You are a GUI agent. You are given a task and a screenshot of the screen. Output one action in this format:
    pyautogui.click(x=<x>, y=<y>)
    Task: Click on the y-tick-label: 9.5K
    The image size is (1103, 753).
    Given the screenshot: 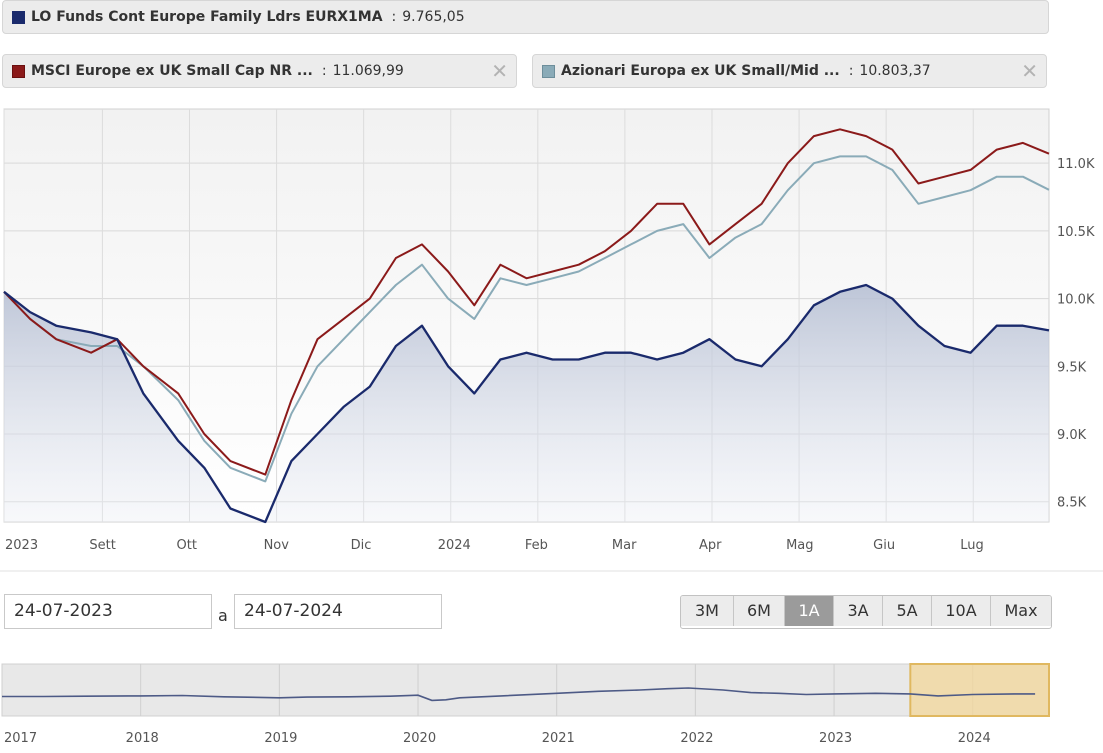 What is the action you would take?
    pyautogui.click(x=1072, y=367)
    